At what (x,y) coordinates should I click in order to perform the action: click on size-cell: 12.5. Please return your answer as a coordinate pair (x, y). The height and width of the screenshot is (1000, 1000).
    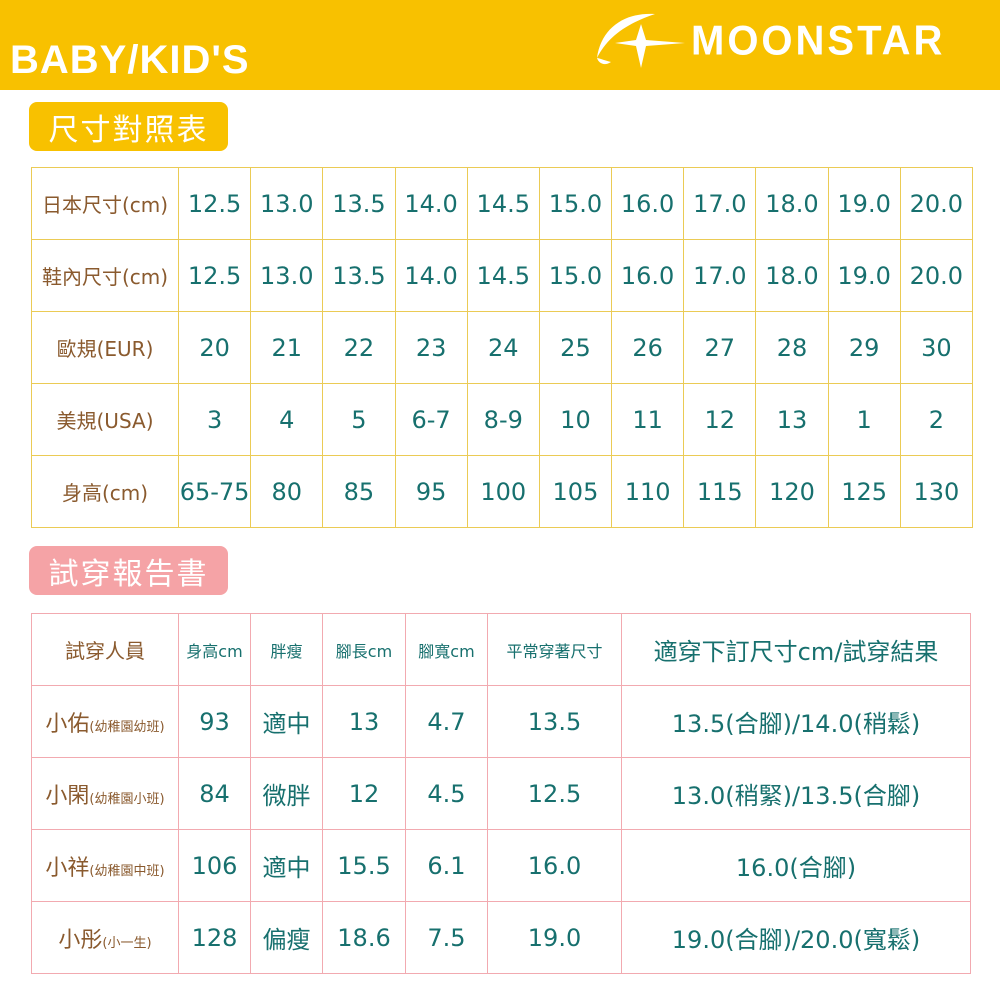
    Looking at the image, I should click on (214, 203).